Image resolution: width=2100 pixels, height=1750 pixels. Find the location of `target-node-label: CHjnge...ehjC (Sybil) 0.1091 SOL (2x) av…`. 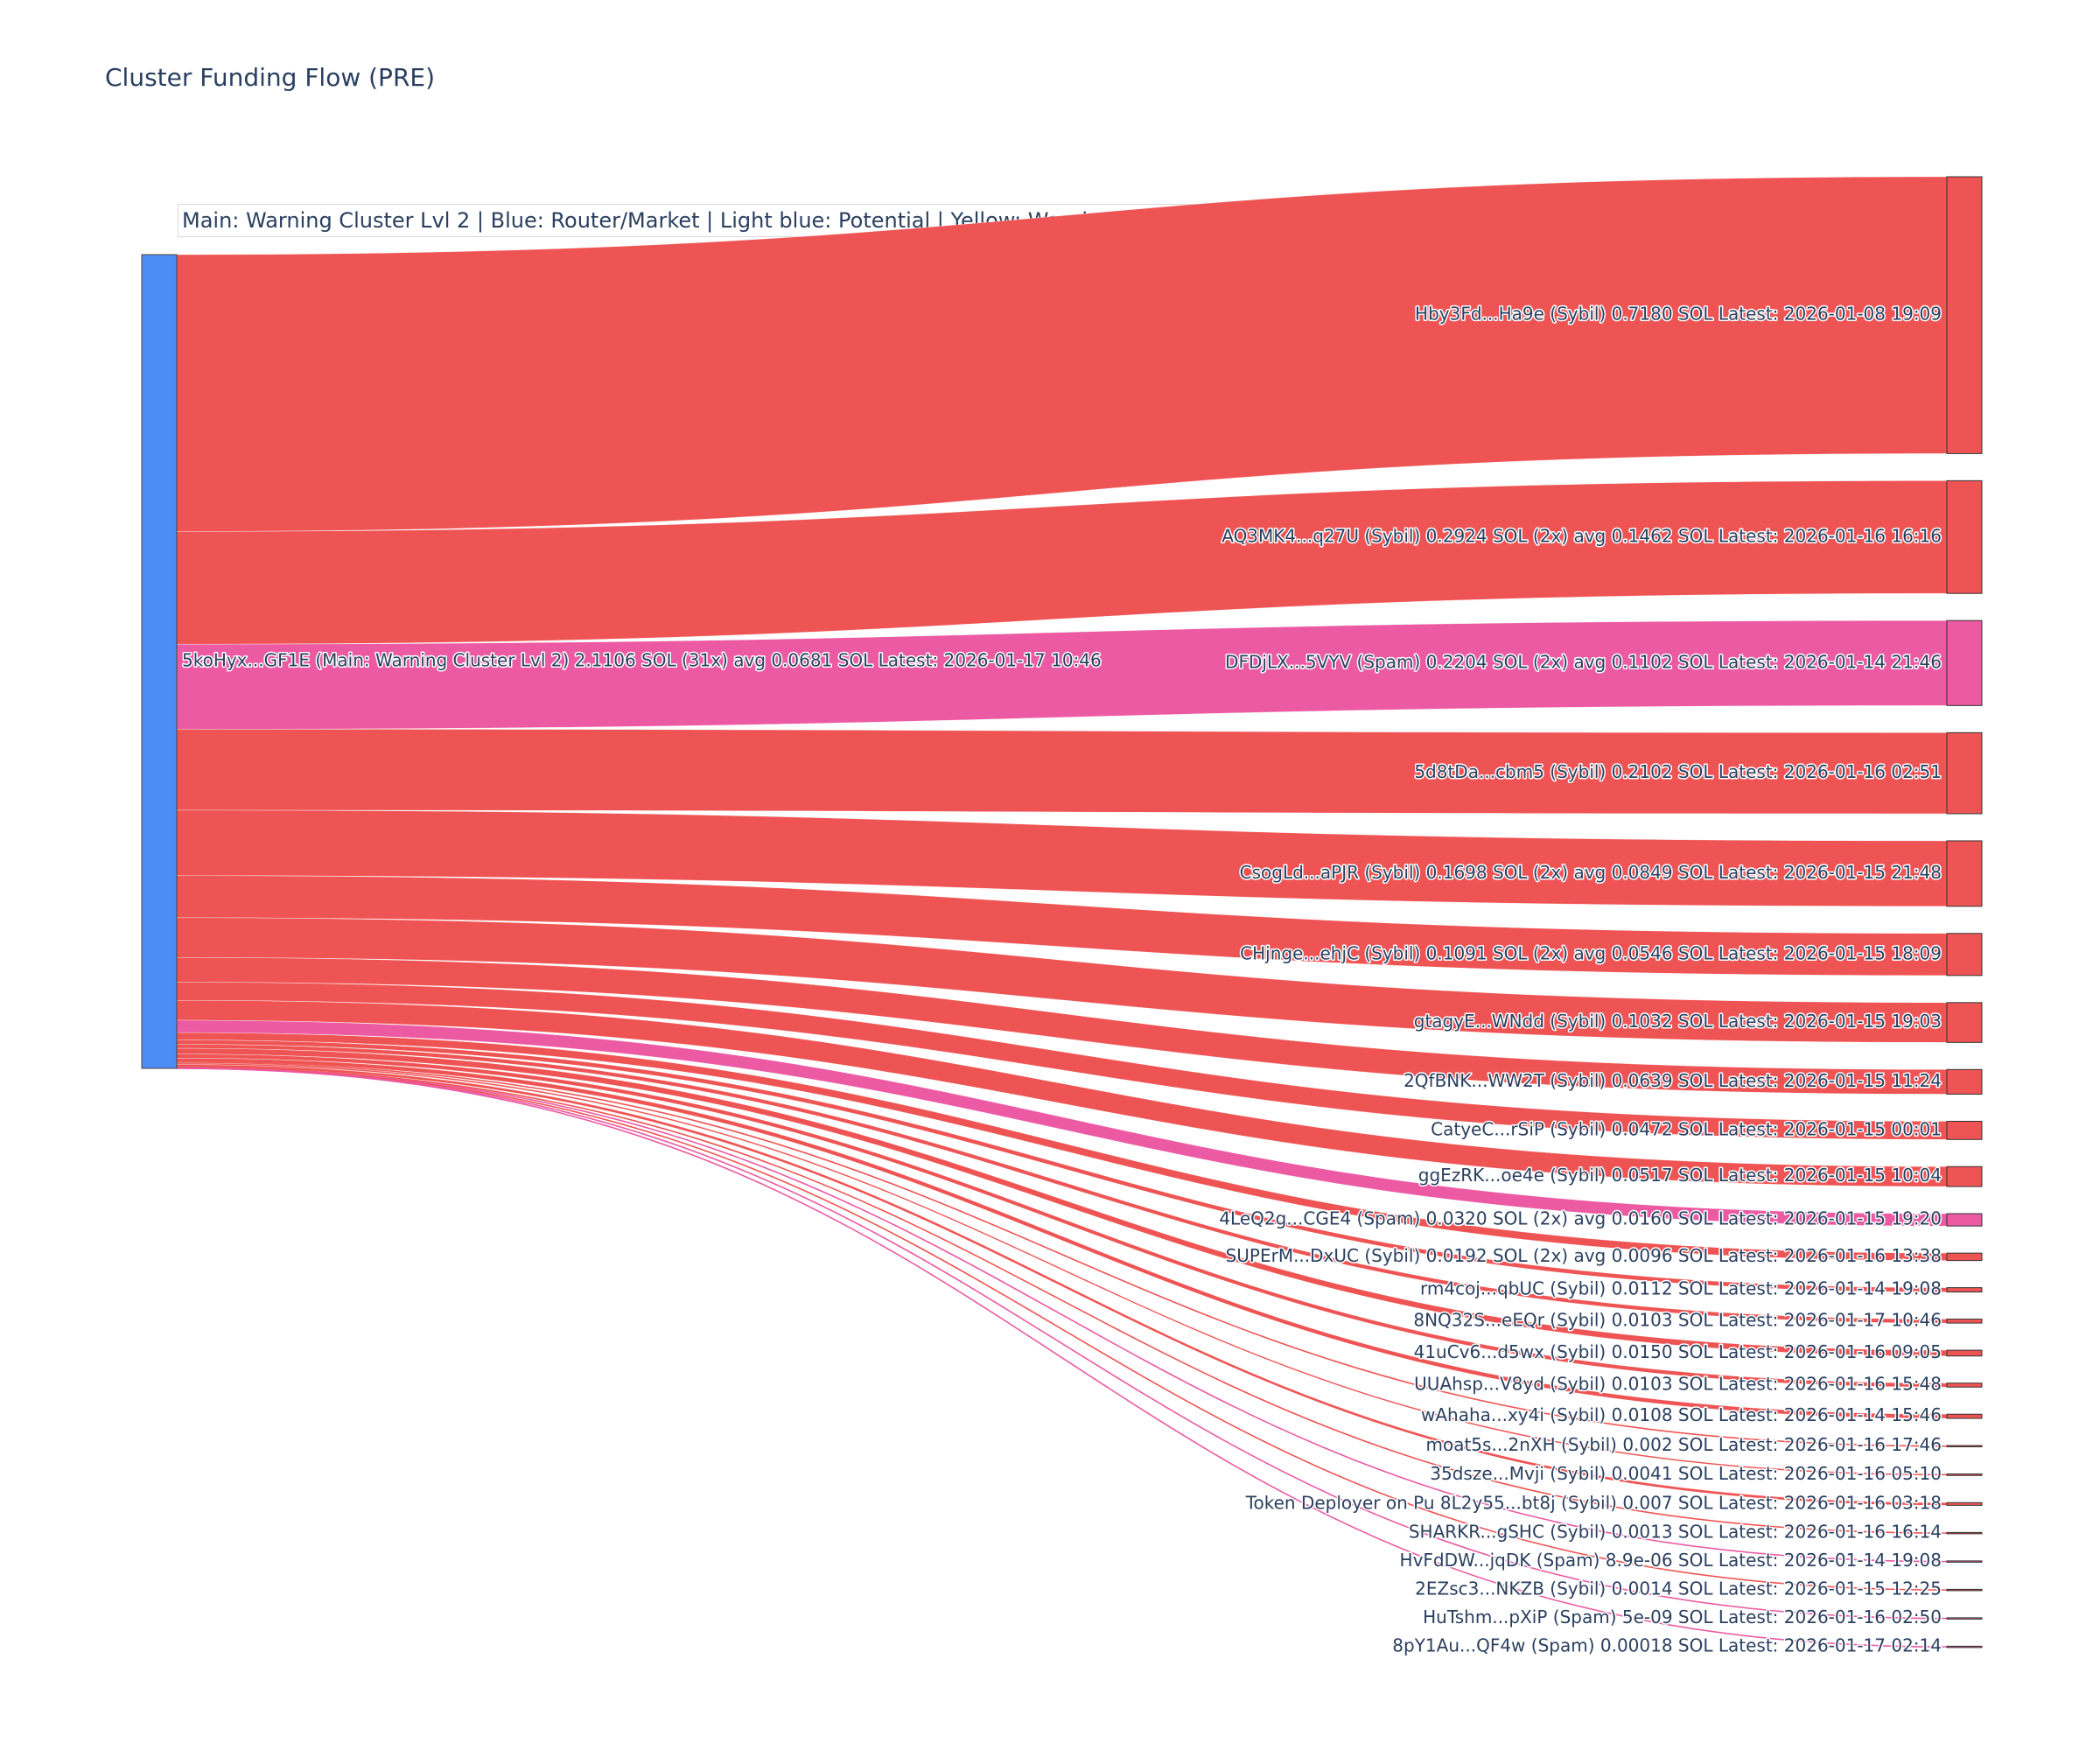

target-node-label: CHjnge...ehjC (Sybil) 0.1091 SOL (2x) av… is located at coordinates (1591, 952).